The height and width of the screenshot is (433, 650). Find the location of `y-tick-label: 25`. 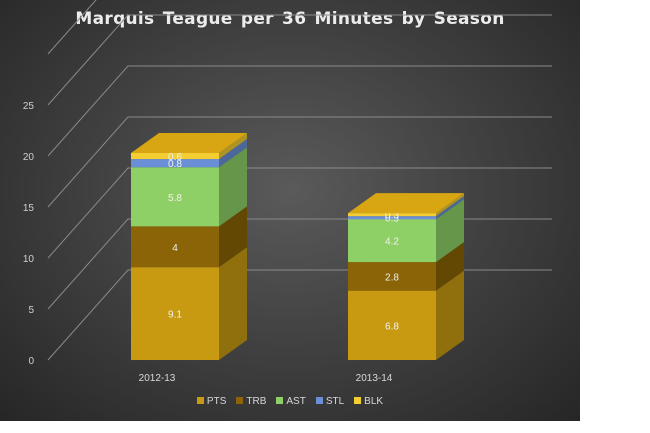

y-tick-label: 25 is located at coordinates (29, 106).